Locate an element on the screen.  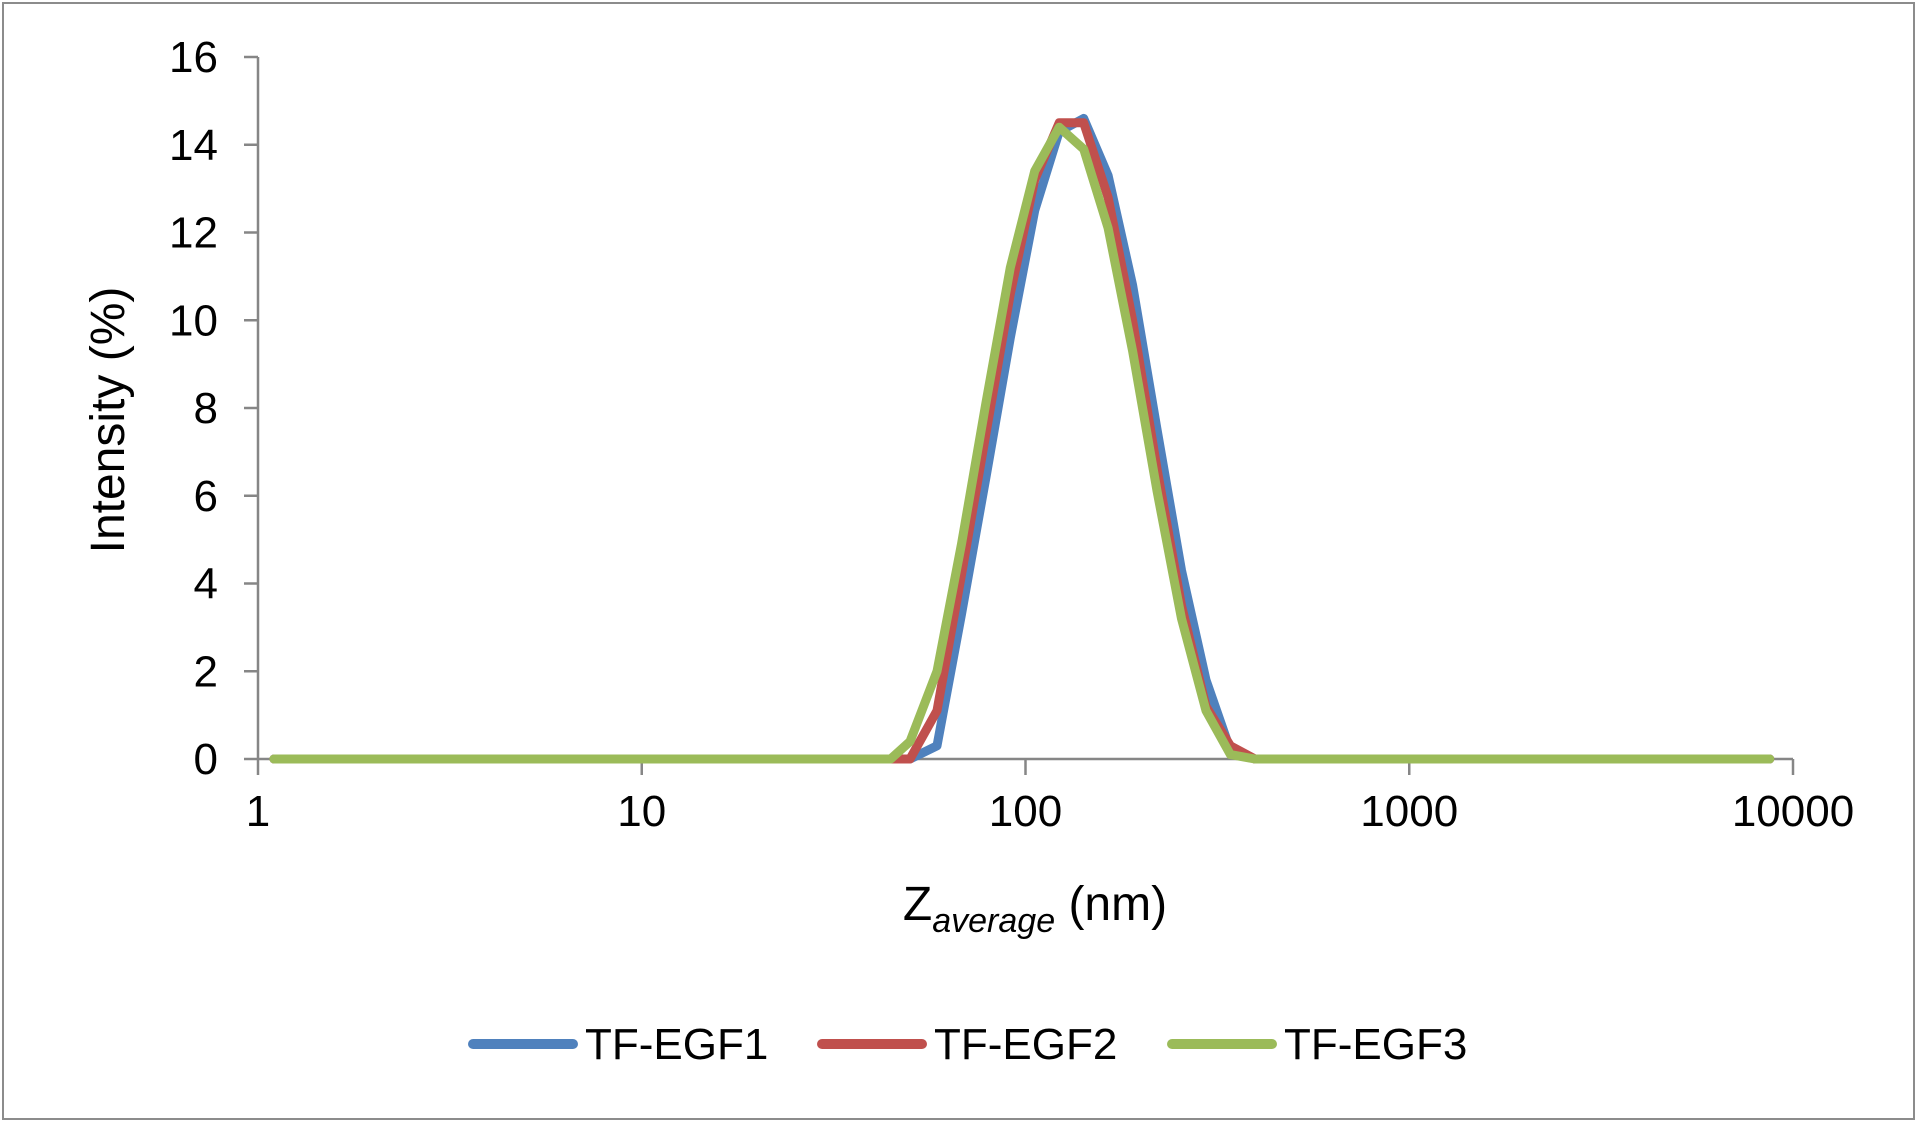
y-tick-label: 0 is located at coordinates (206, 759).